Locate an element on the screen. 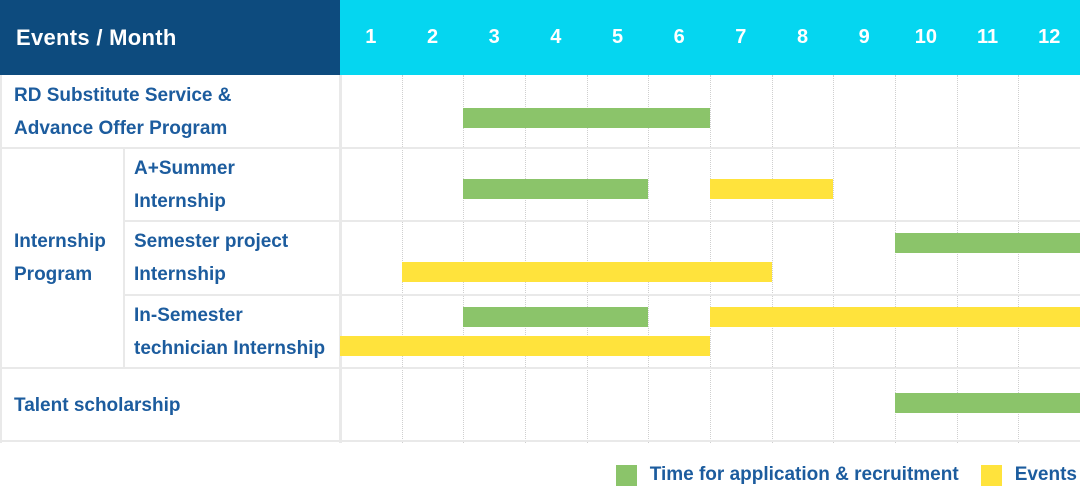  legend-item-application: Time for application & recruitment is located at coordinates (787, 475).